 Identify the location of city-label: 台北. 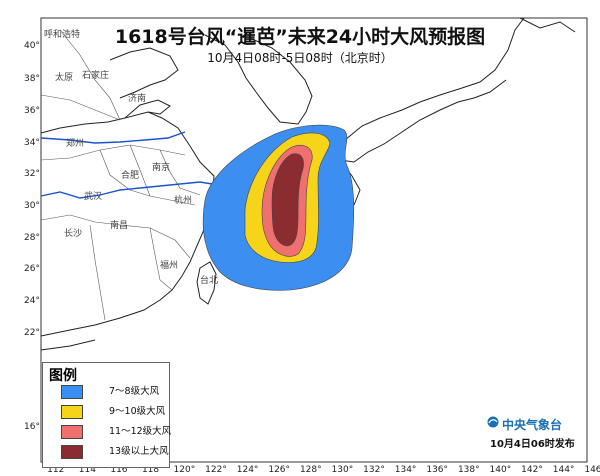
(209, 280).